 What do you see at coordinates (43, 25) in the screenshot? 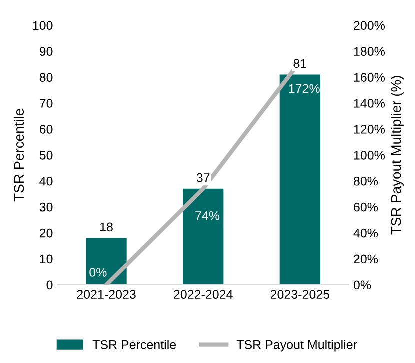
I see `y-tick-label: 100` at bounding box center [43, 25].